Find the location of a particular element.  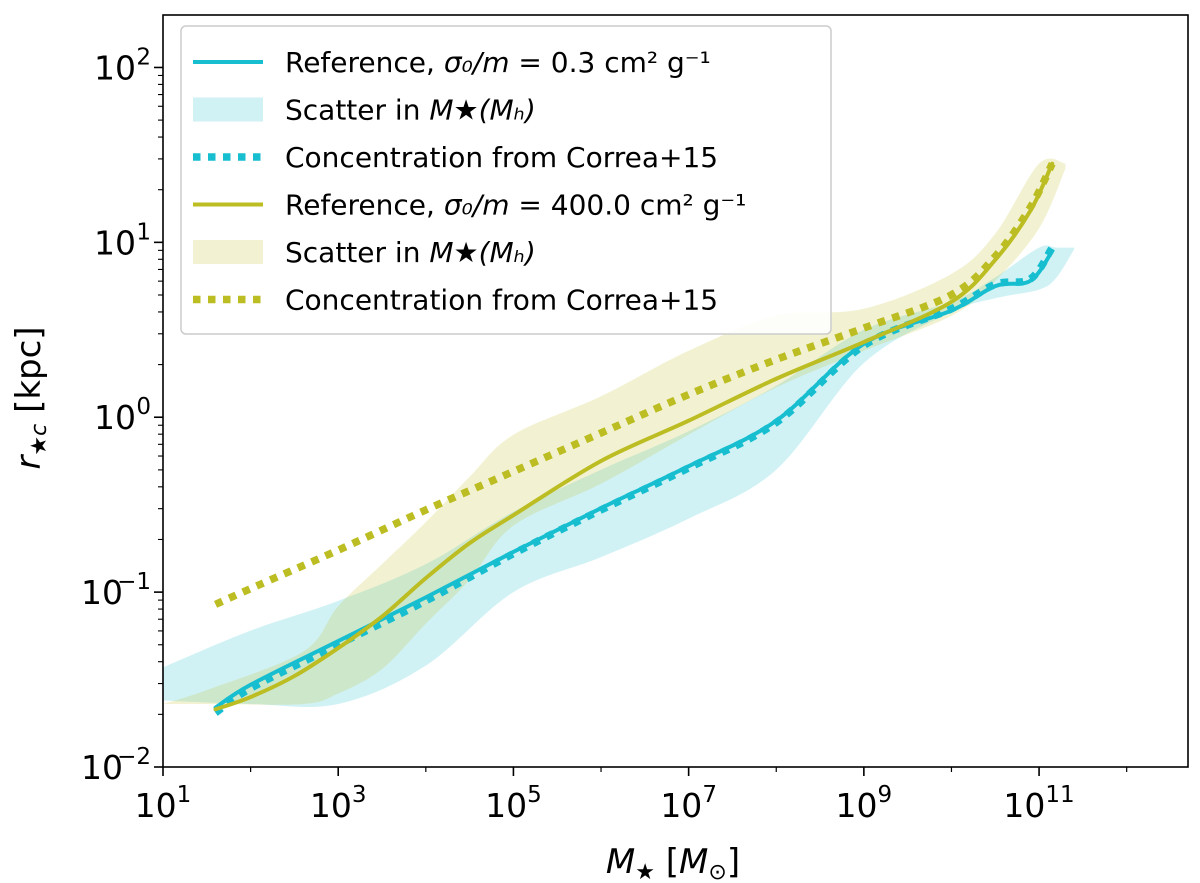

x-tick-label: 1011 is located at coordinates (1038, 803).